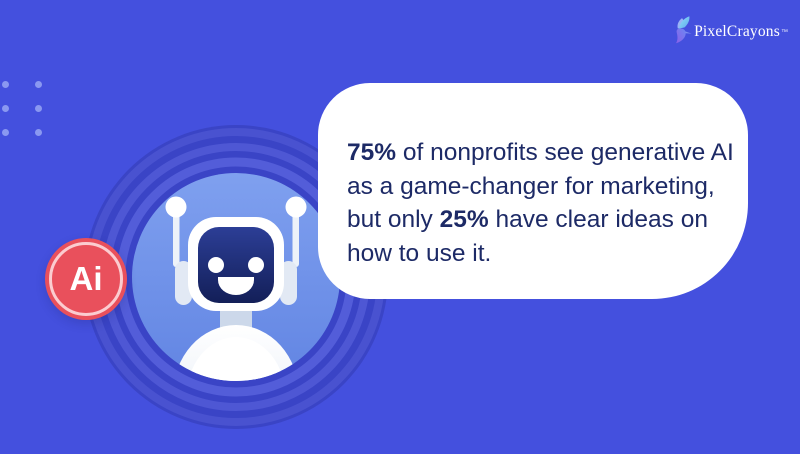 This screenshot has height=454, width=800. Describe the element at coordinates (684, 30) in the screenshot. I see `hummingbird-icon` at that location.